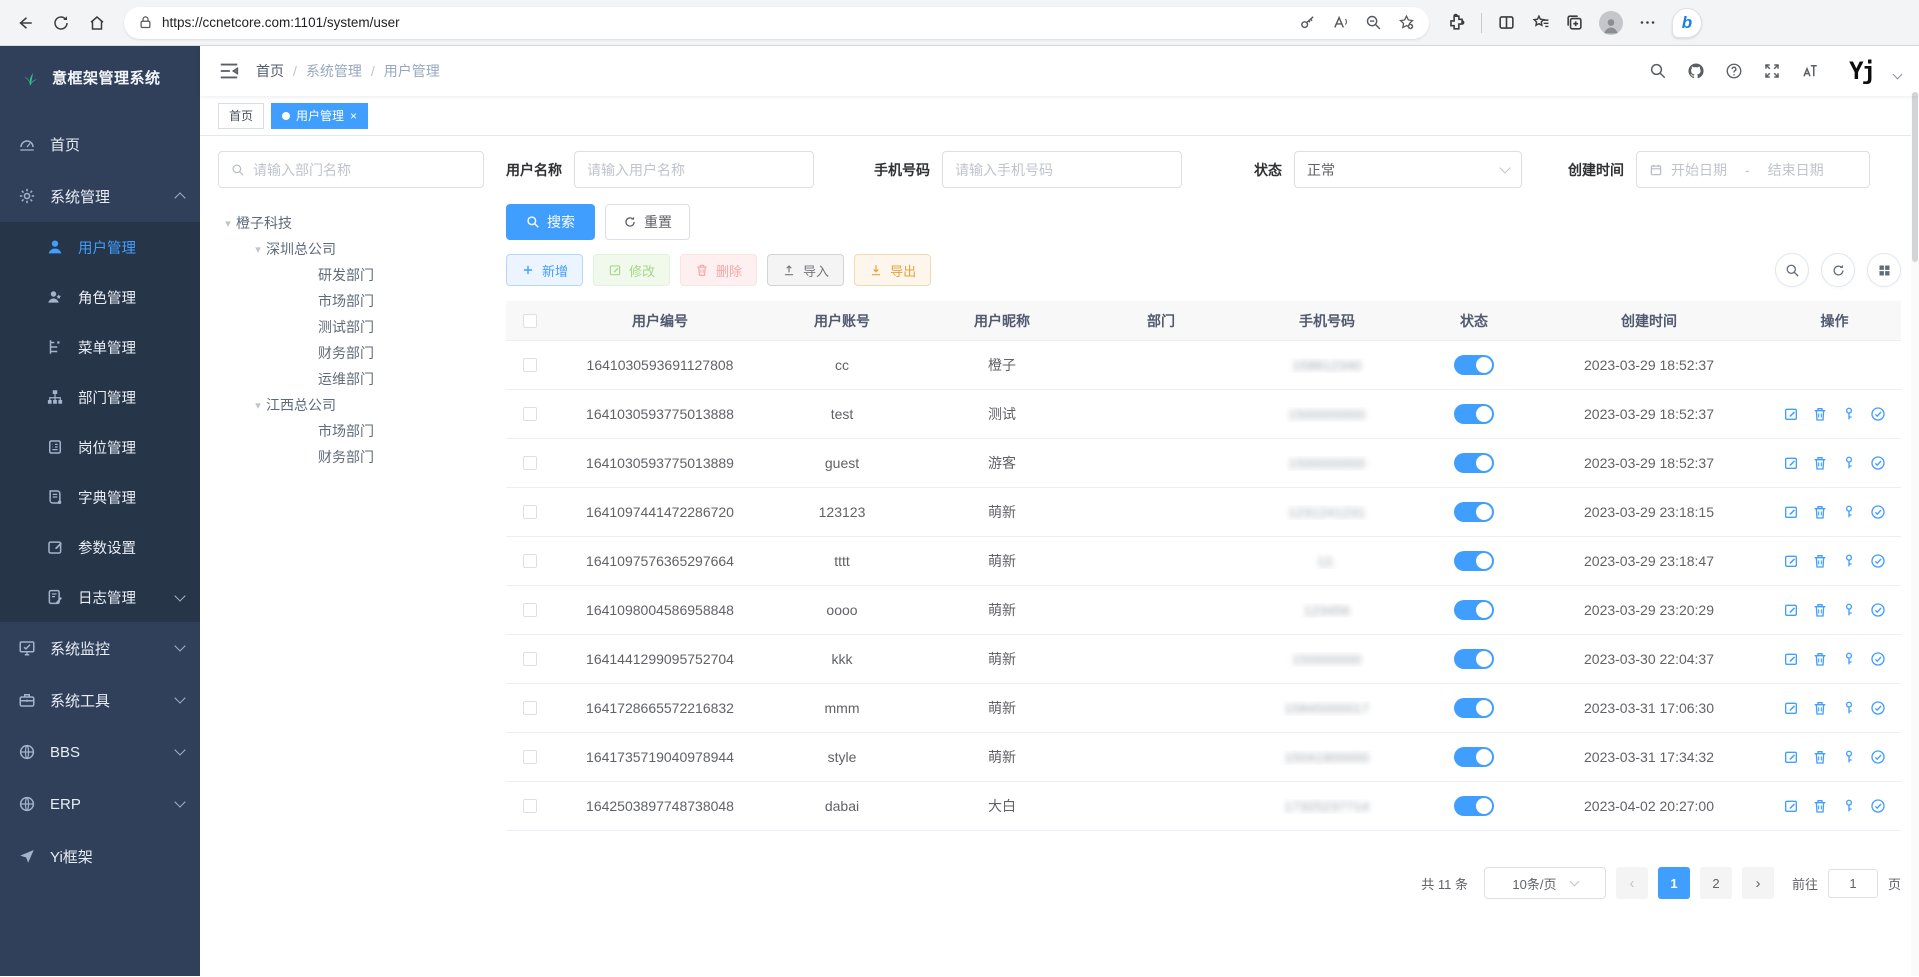 The height and width of the screenshot is (977, 1919). Describe the element at coordinates (100, 297) in the screenshot. I see `sidebar-item-角色管理: 角色管理` at that location.